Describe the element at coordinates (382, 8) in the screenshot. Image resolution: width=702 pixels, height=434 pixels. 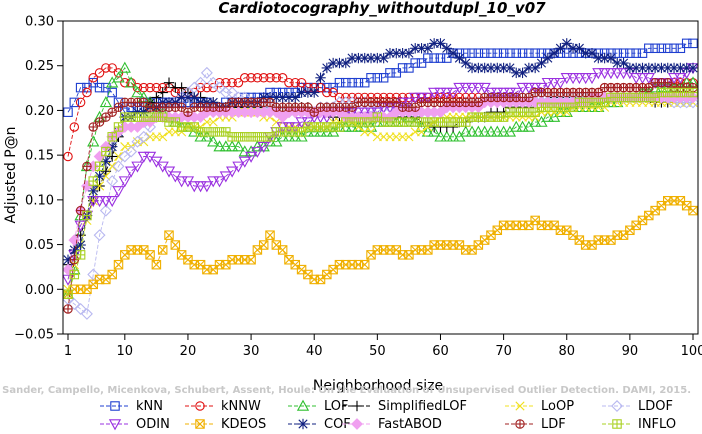
I see `chart-title: Cardiotocography_withoutdupl_10_v07` at that location.